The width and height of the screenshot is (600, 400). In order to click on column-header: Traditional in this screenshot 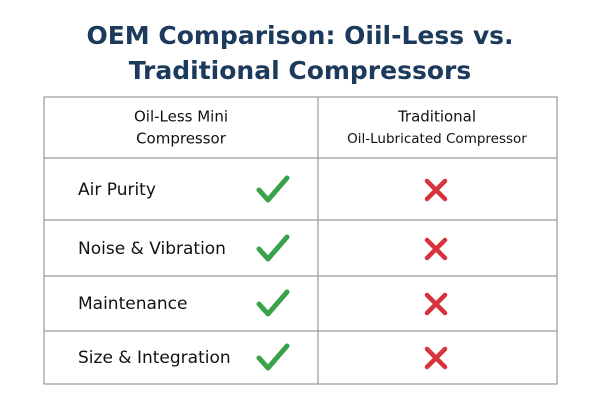, I will do `click(436, 117)`.